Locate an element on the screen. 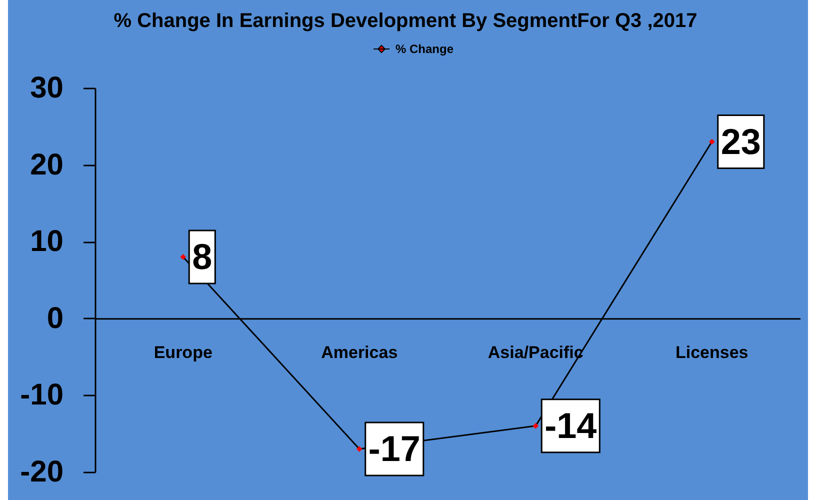  y-tick-label: 30 is located at coordinates (47, 88).